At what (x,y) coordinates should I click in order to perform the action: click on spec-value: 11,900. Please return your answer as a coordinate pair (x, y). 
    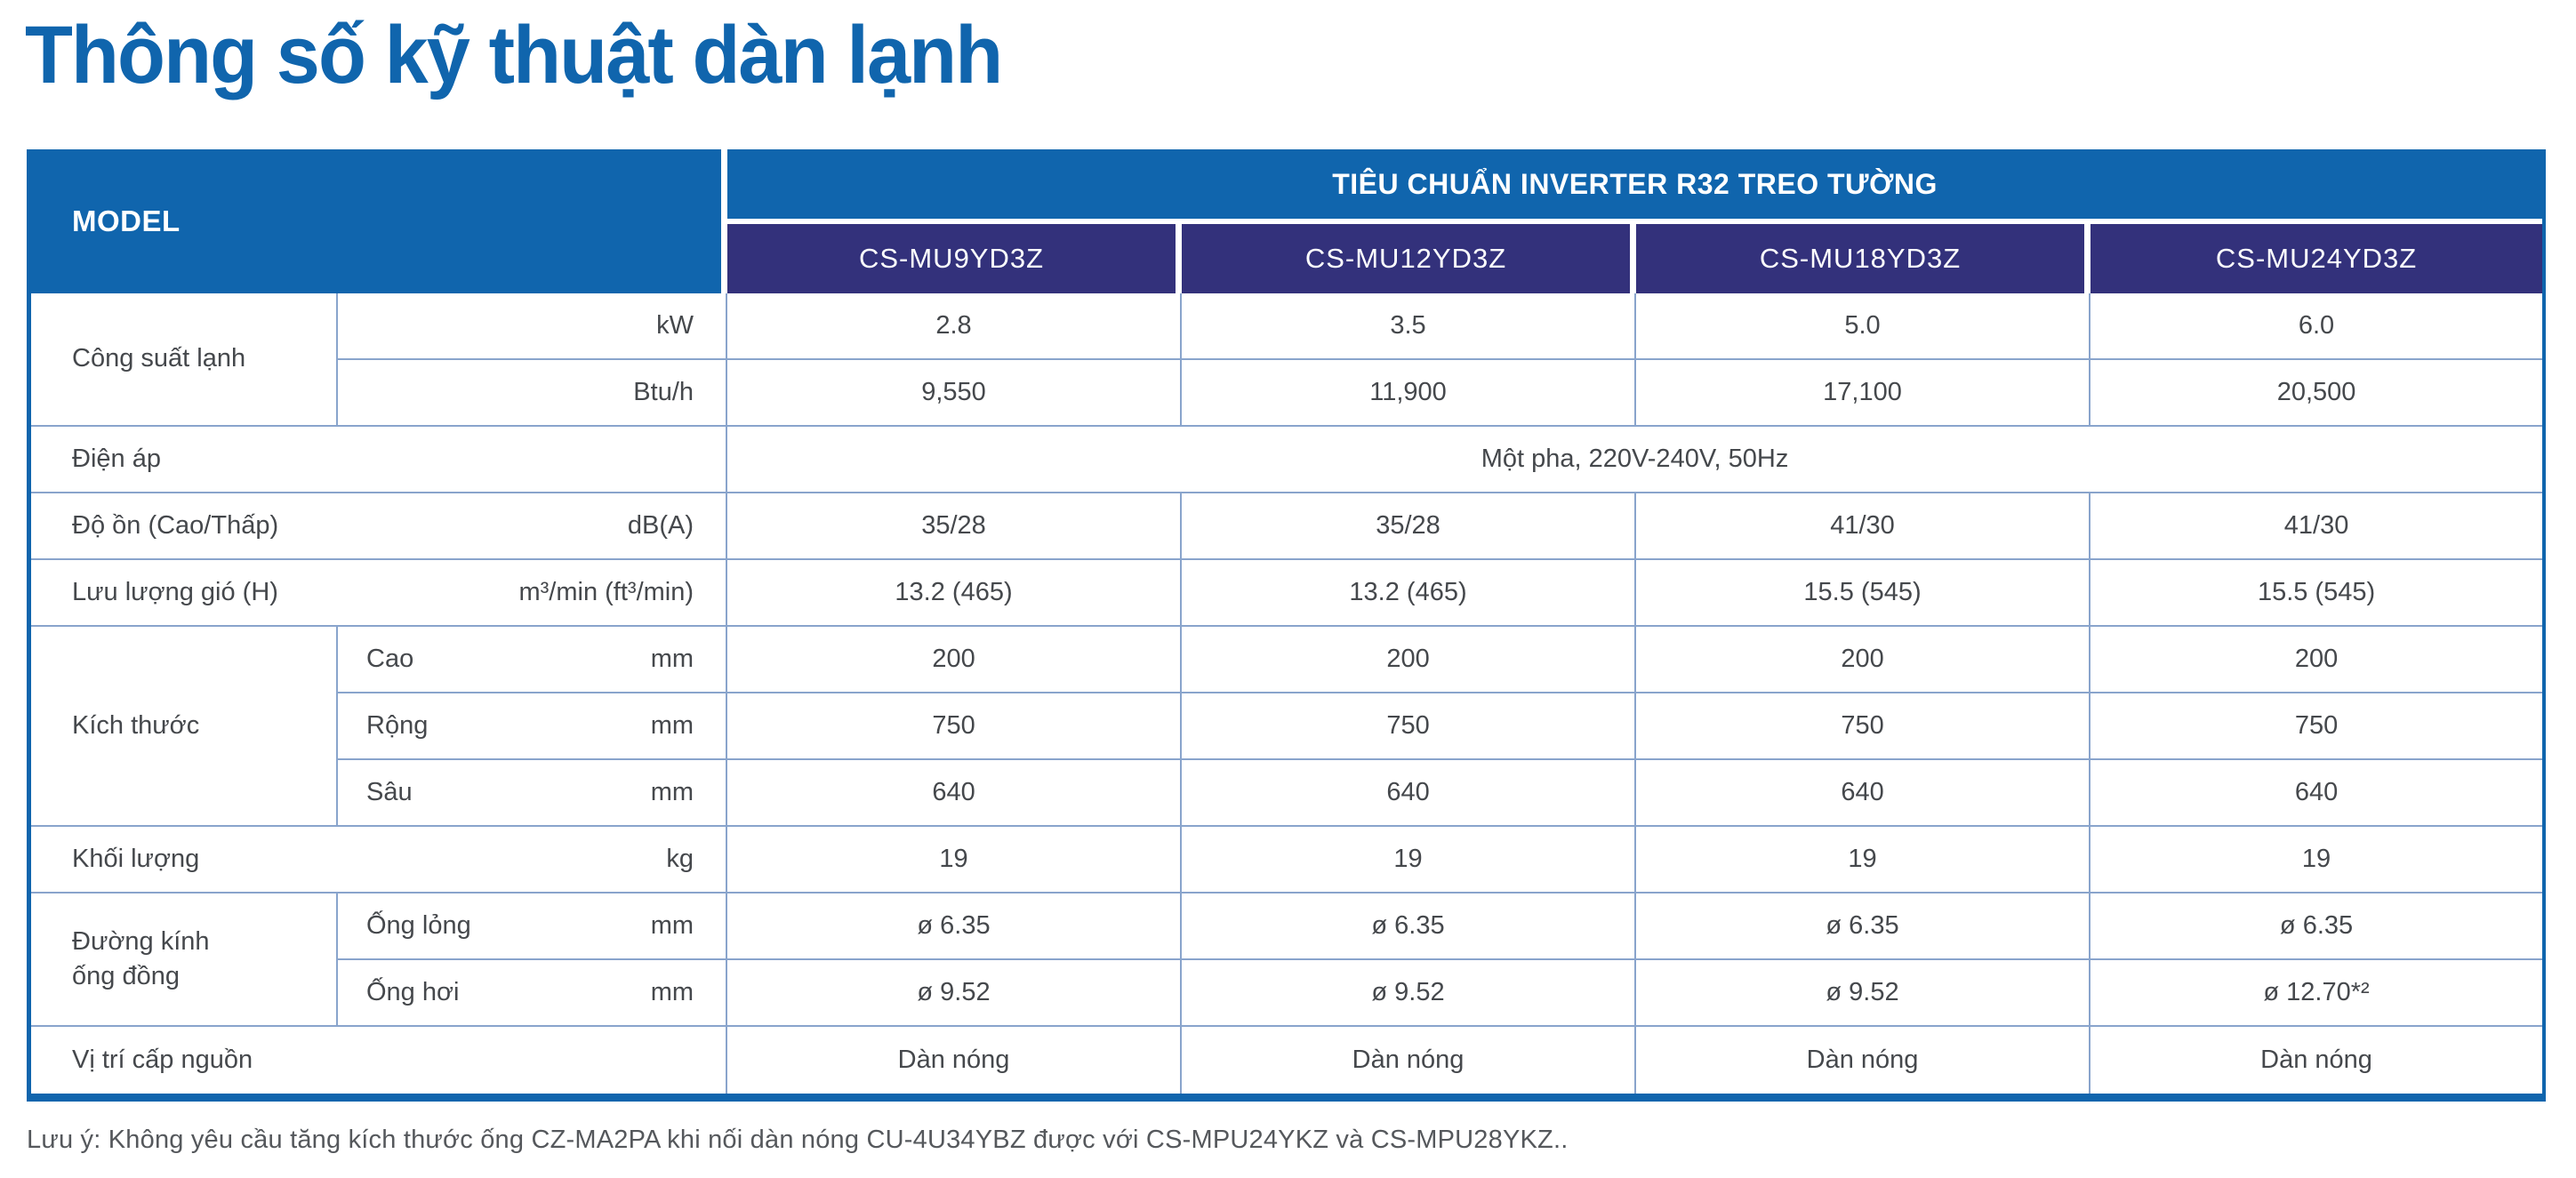
    Looking at the image, I should click on (1409, 393).